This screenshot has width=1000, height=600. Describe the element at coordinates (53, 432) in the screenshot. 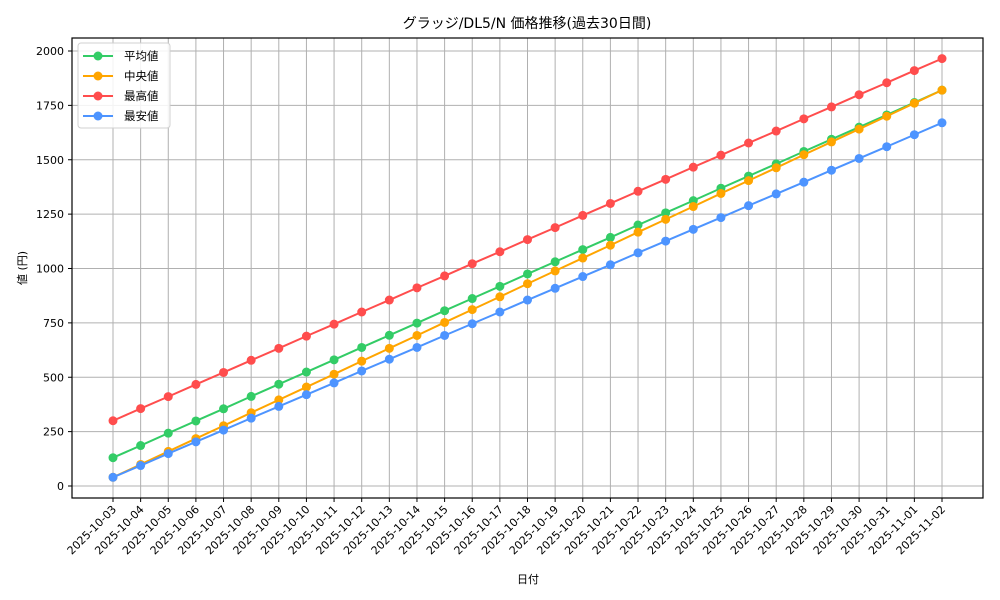

I see `y-tick-label: 250` at that location.